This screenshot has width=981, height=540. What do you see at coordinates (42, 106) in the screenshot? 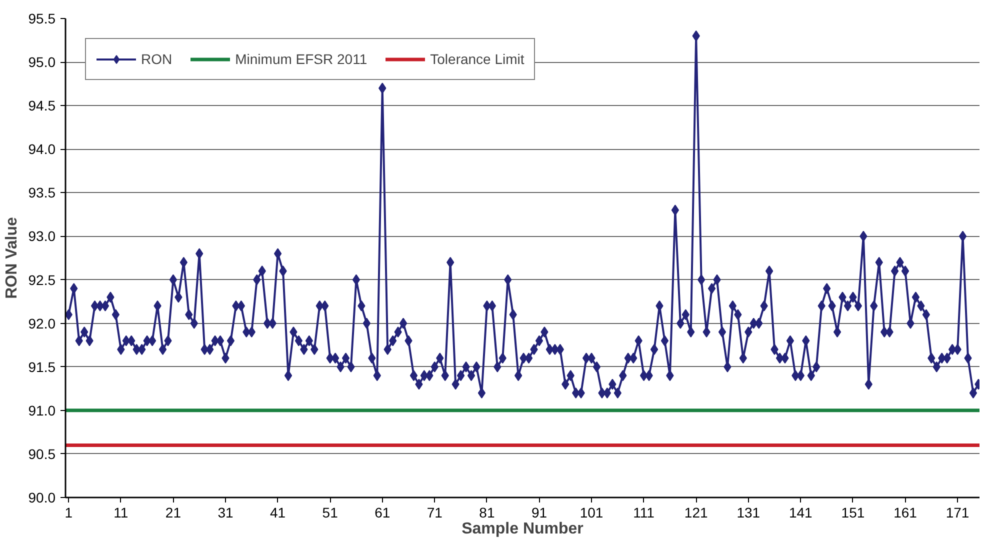
I see `y-tick-label: 94.5` at bounding box center [42, 106].